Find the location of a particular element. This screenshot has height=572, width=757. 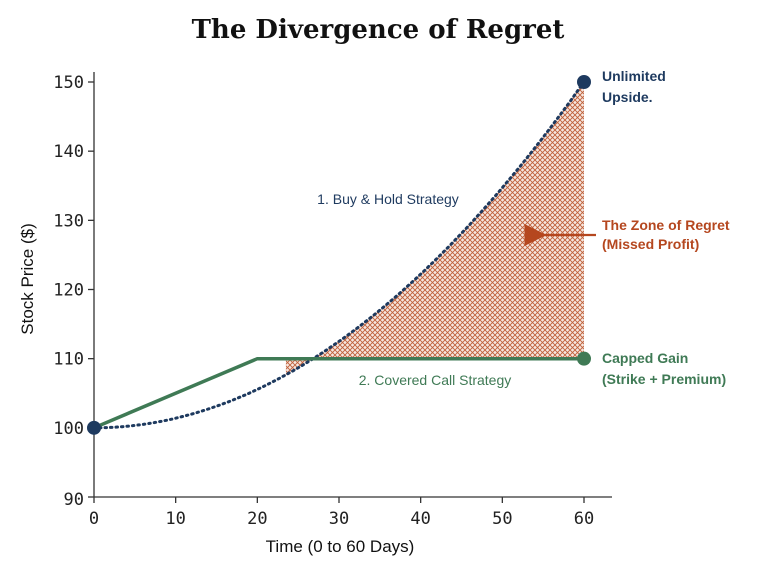

annotation-capped-gain: Capped Gain is located at coordinates (645, 358).